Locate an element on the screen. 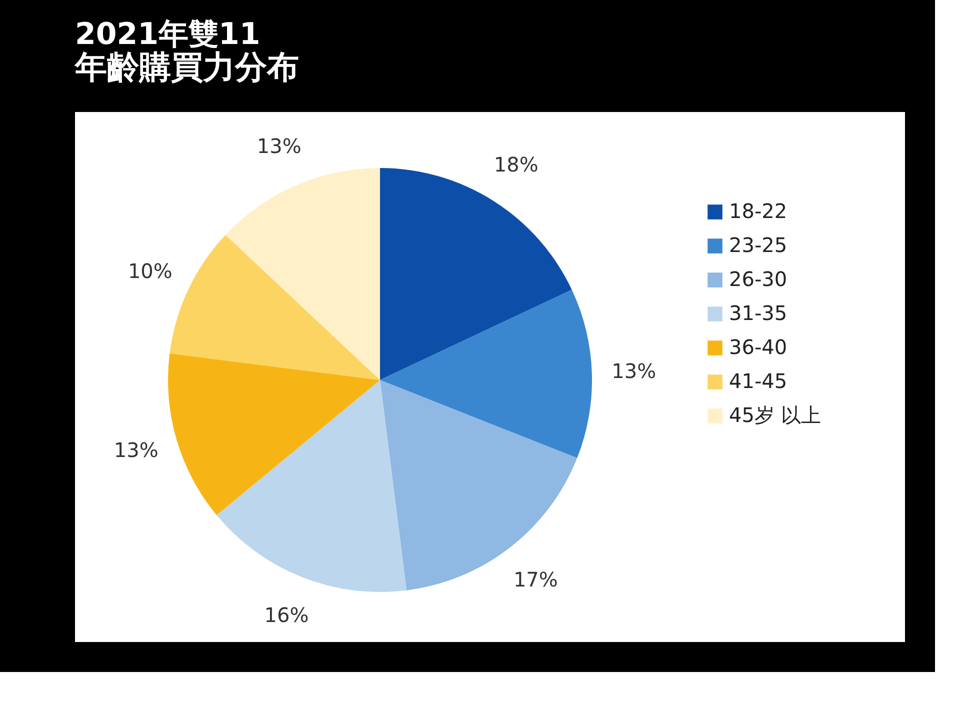  data-label: 10% is located at coordinates (150, 270).